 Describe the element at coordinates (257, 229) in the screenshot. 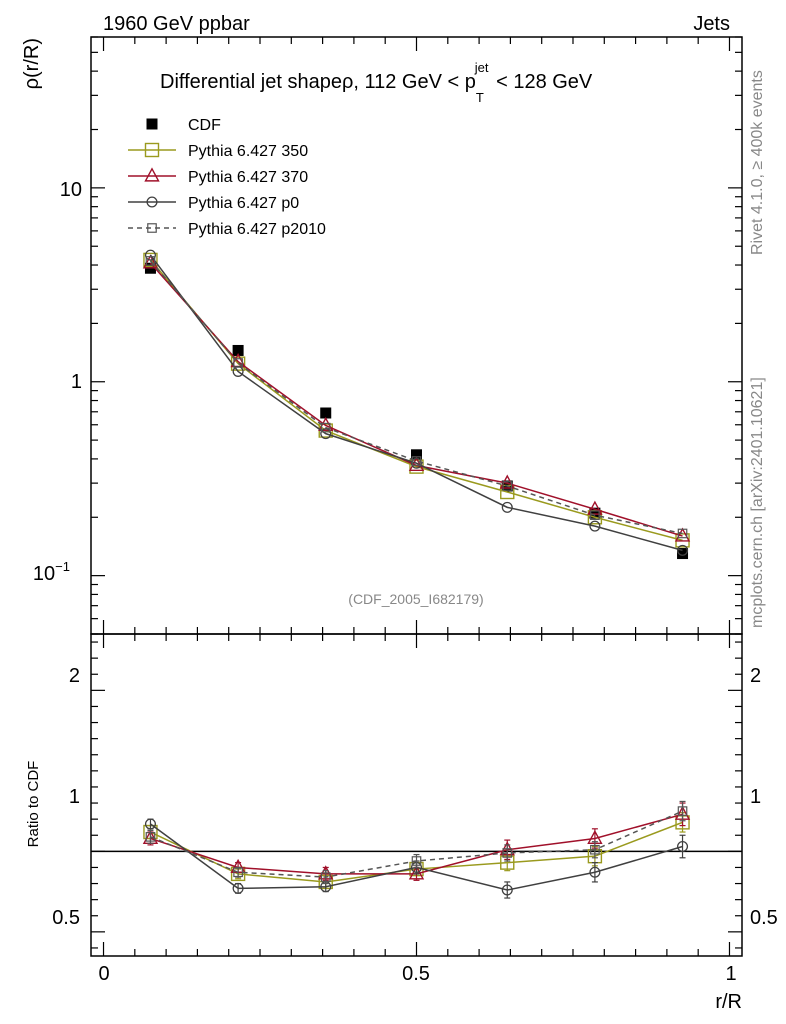

I see `legend-label-p2010: Pythia 6.427 p2010` at that location.